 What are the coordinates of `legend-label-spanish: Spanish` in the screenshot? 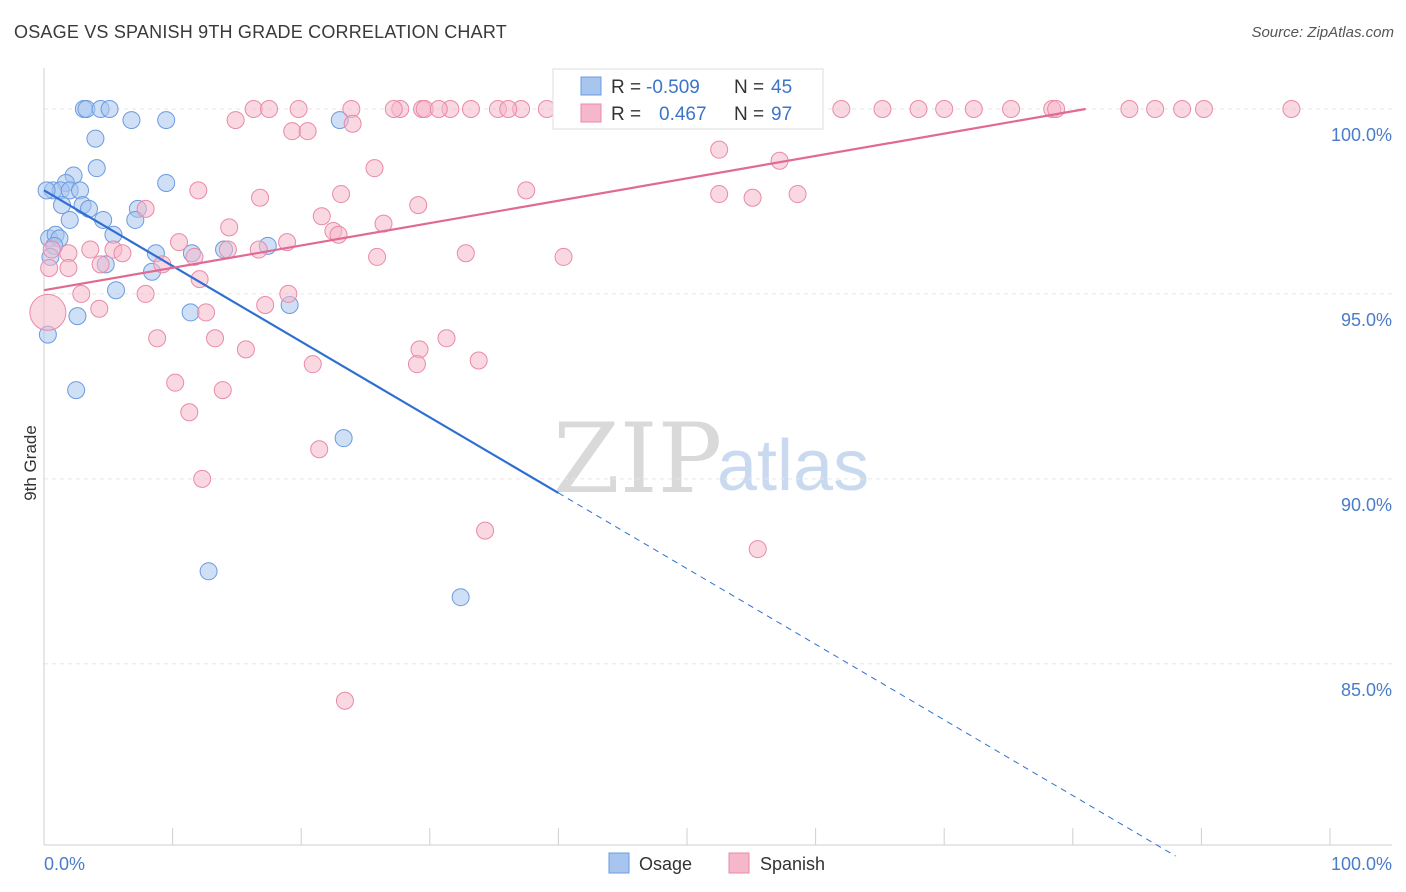 It's located at (792, 864).